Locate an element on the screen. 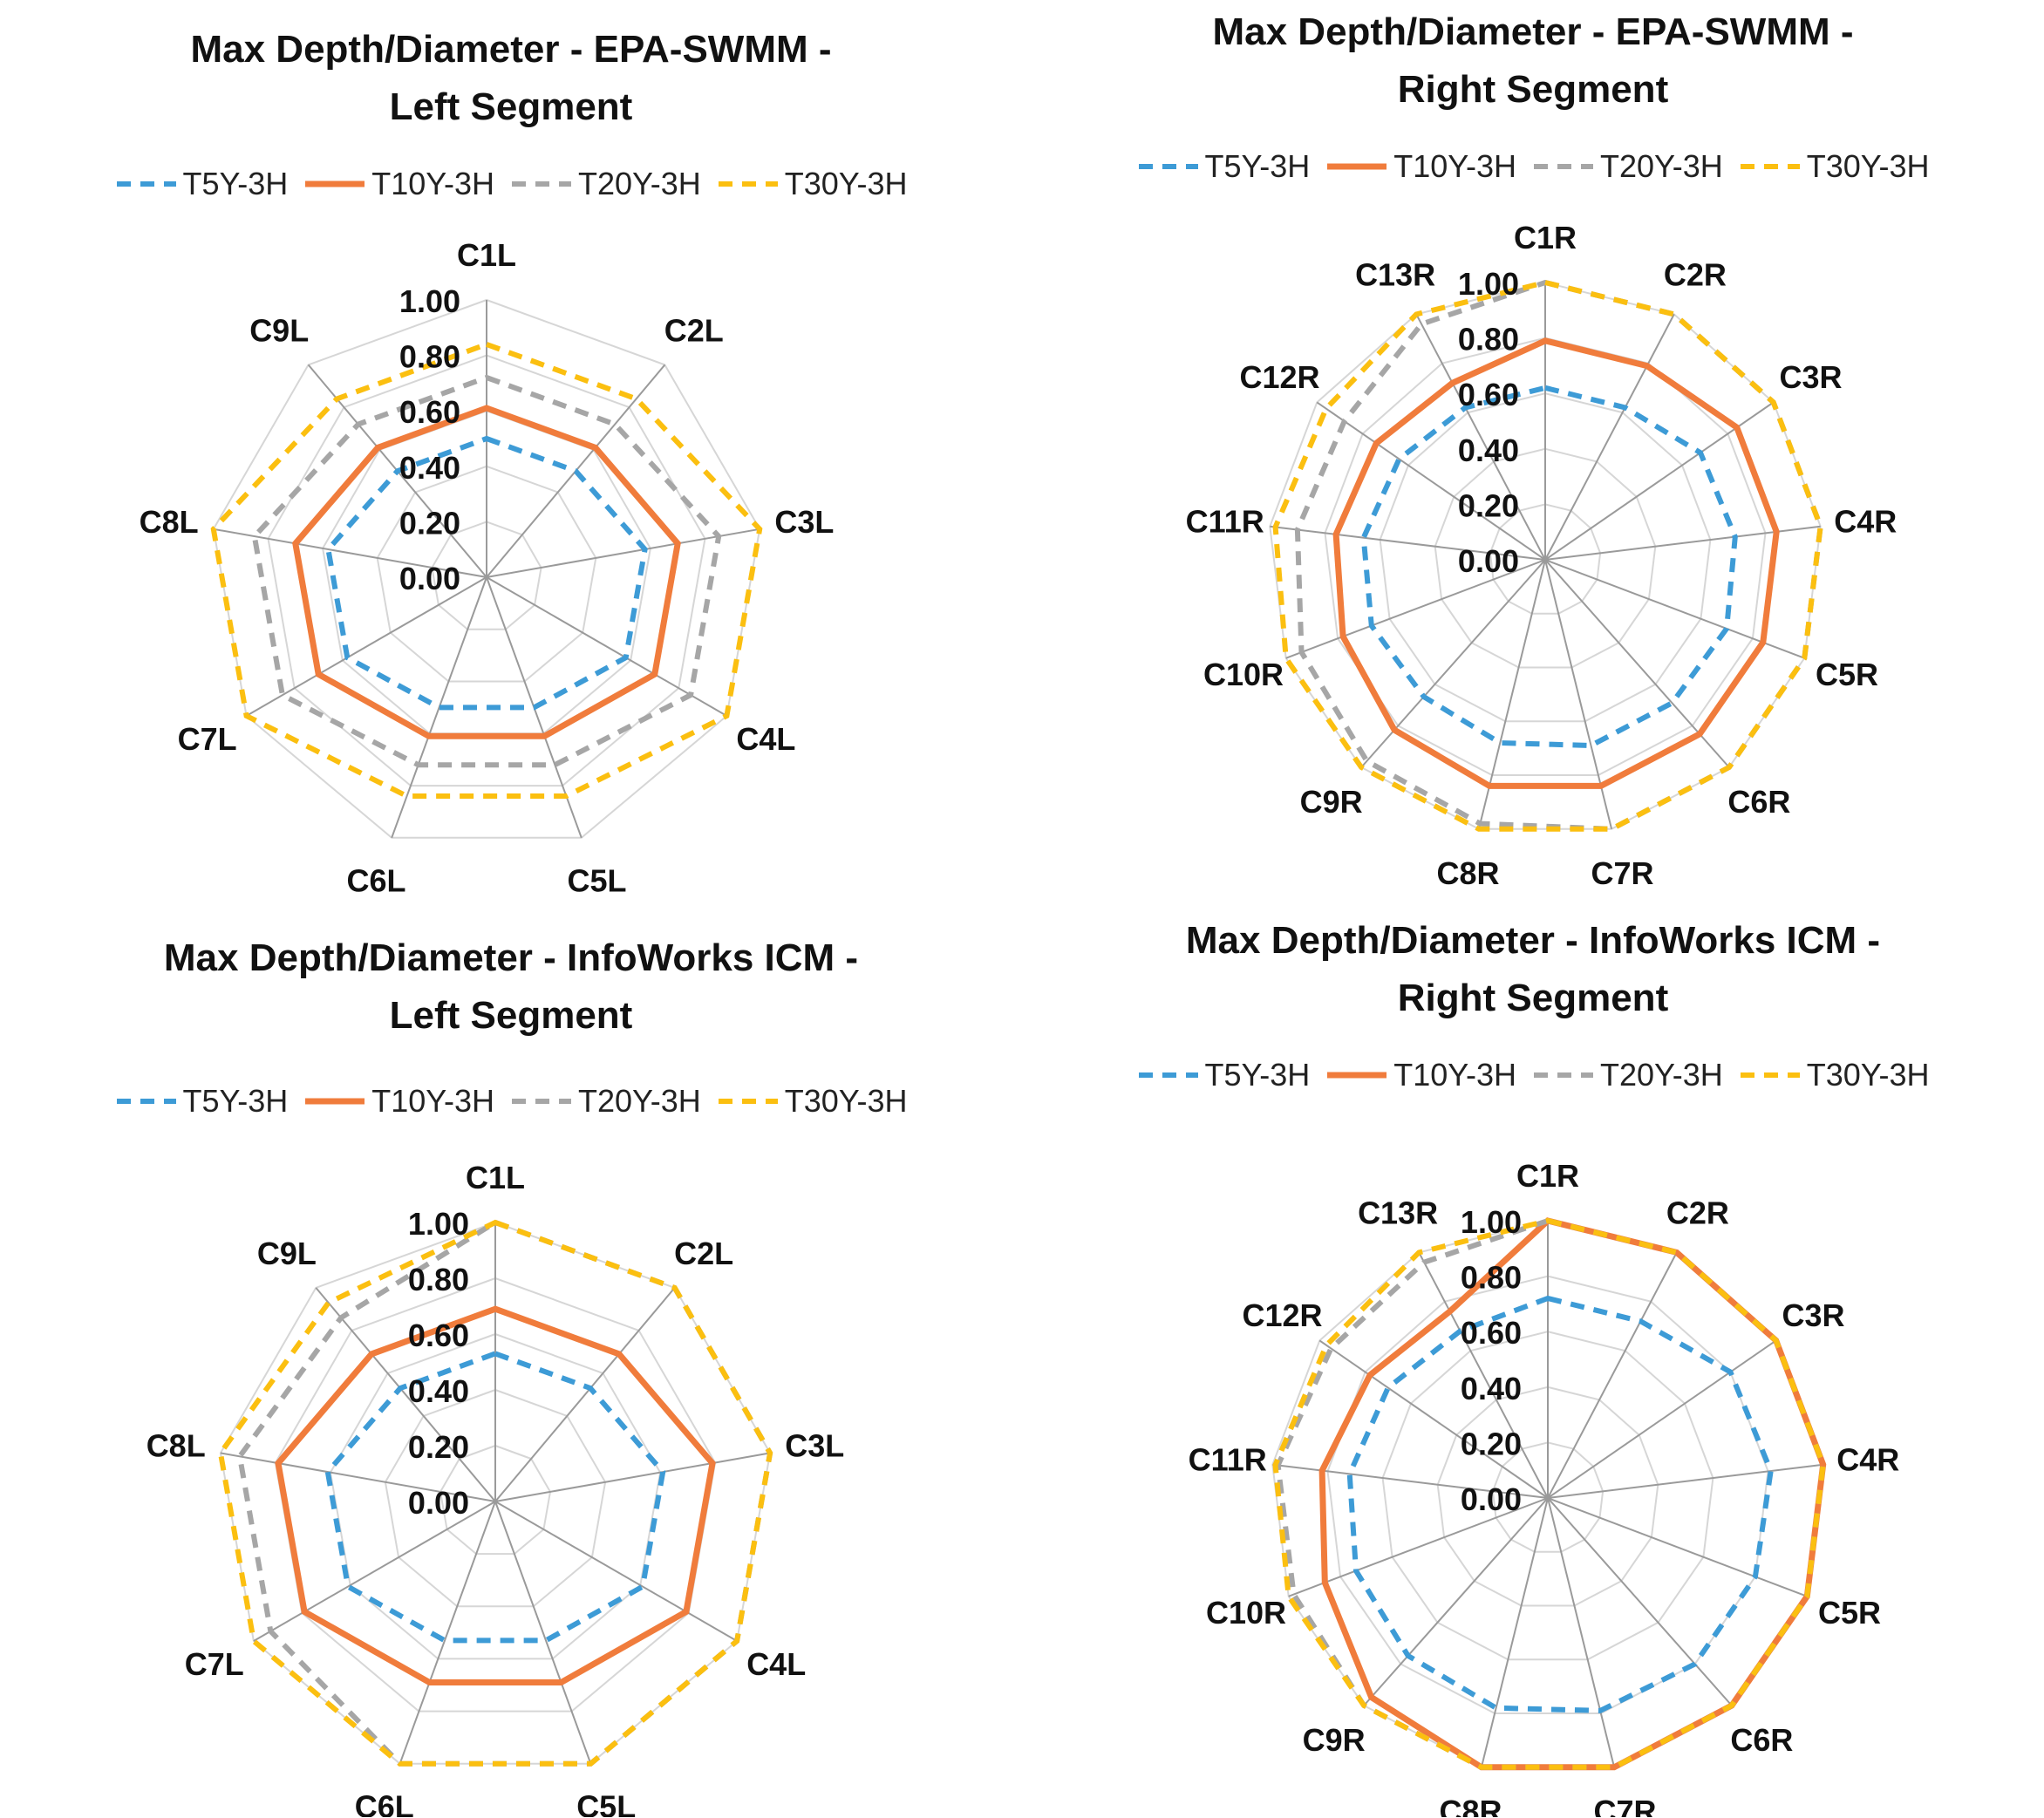 The image size is (2044, 1818). series-line-t10y-3h is located at coordinates (495, 1495).